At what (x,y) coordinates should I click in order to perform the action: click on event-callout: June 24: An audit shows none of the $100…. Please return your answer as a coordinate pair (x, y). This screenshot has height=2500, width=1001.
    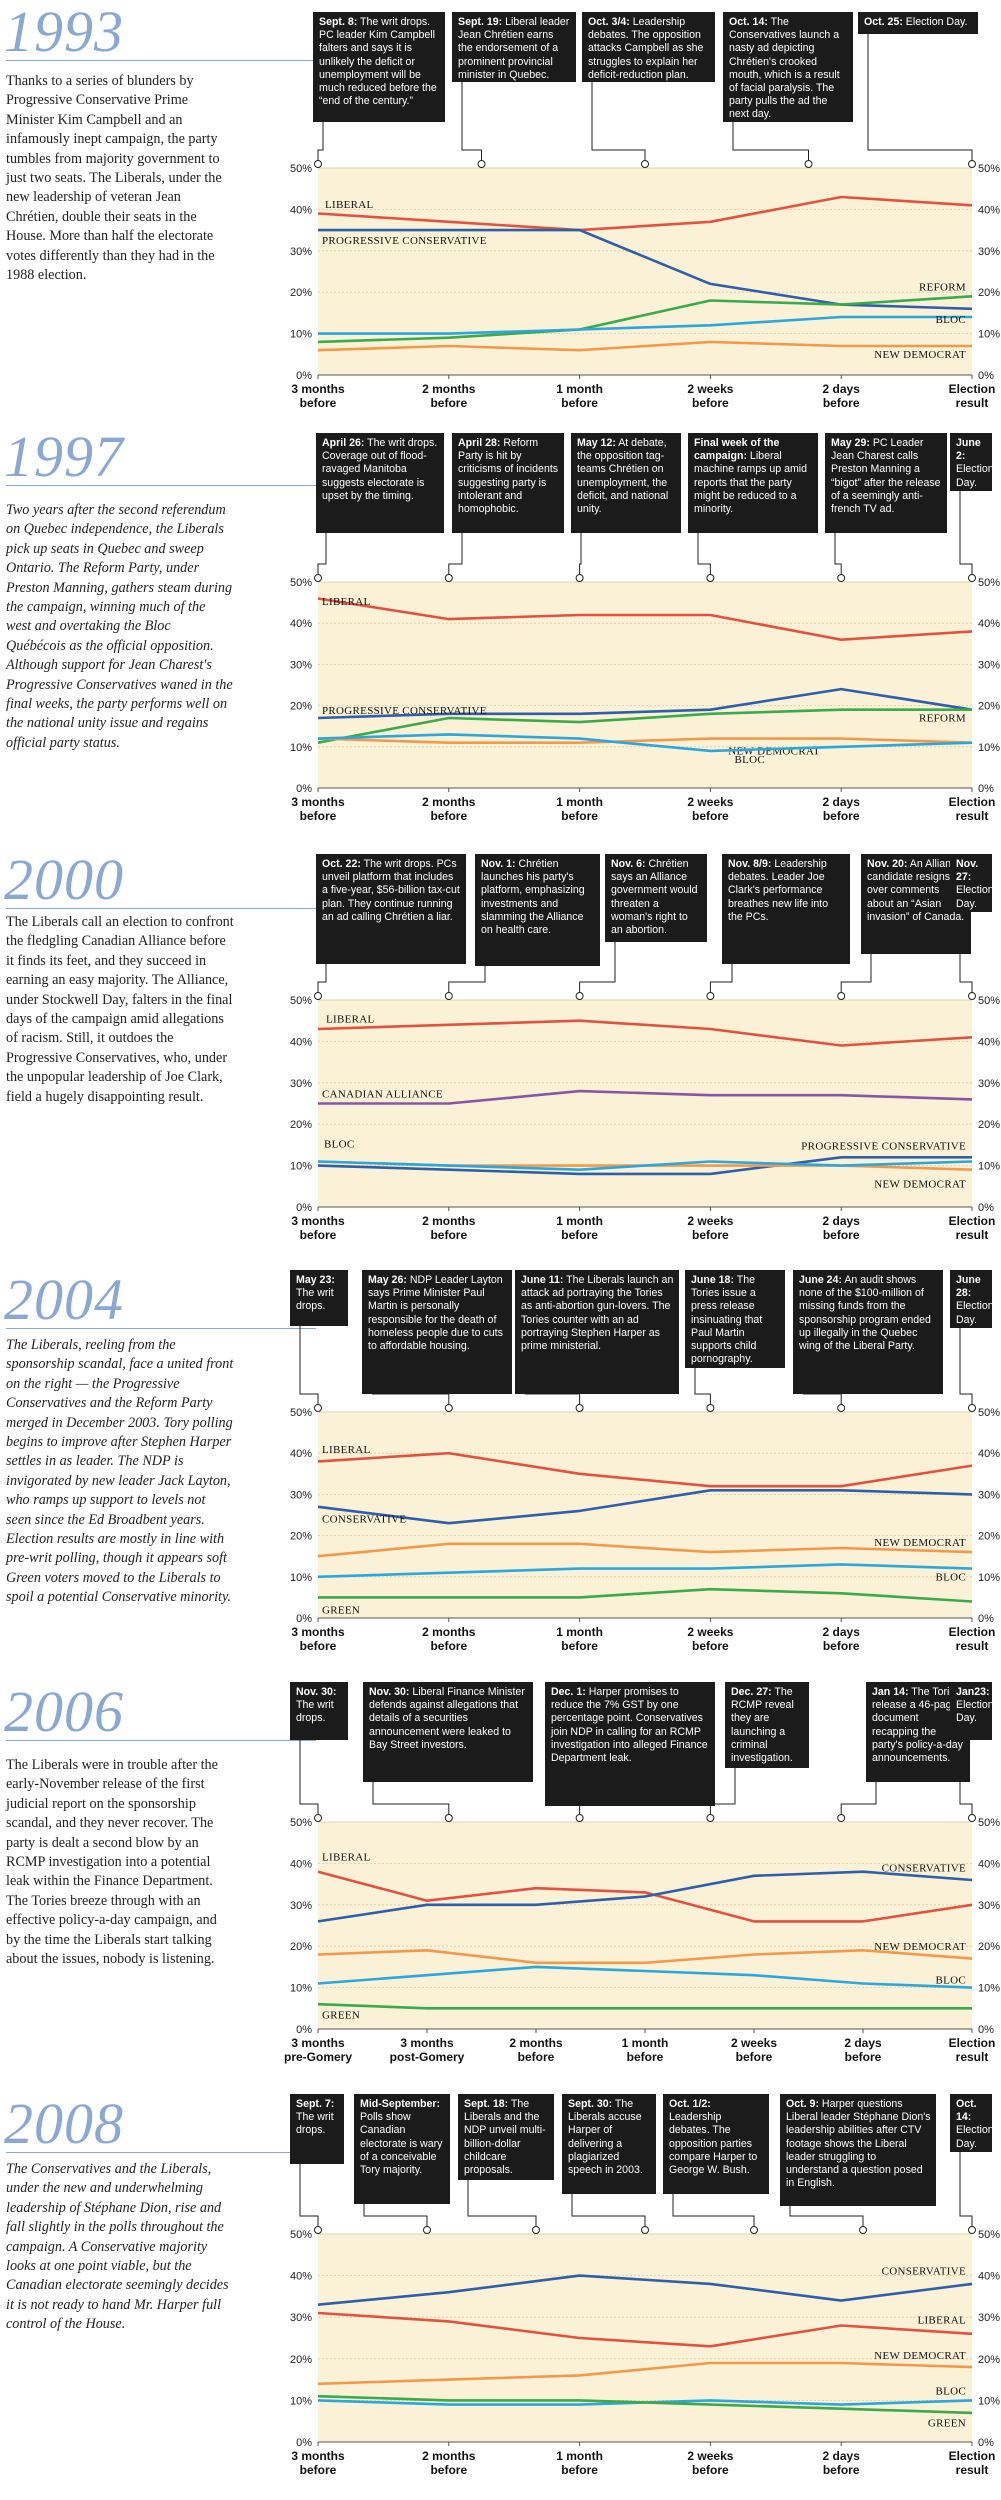
    Looking at the image, I should click on (868, 1332).